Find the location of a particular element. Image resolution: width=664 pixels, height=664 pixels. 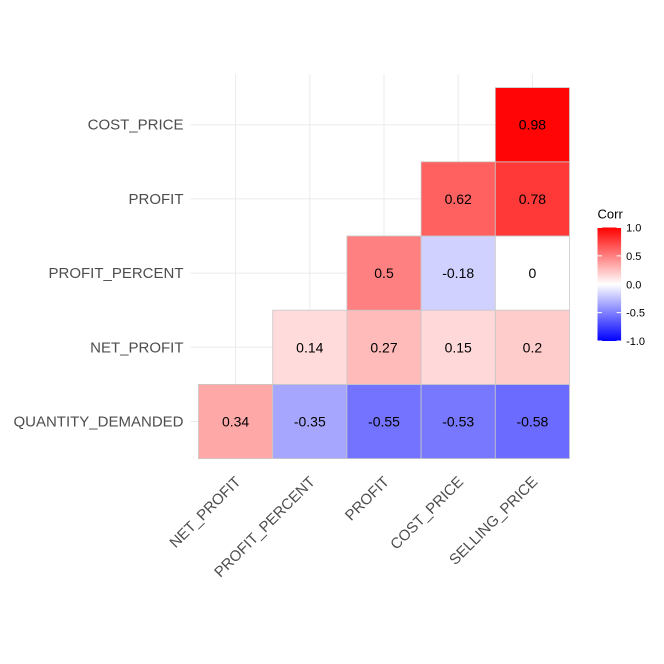

cell-value-label: -0.53 is located at coordinates (458, 422).